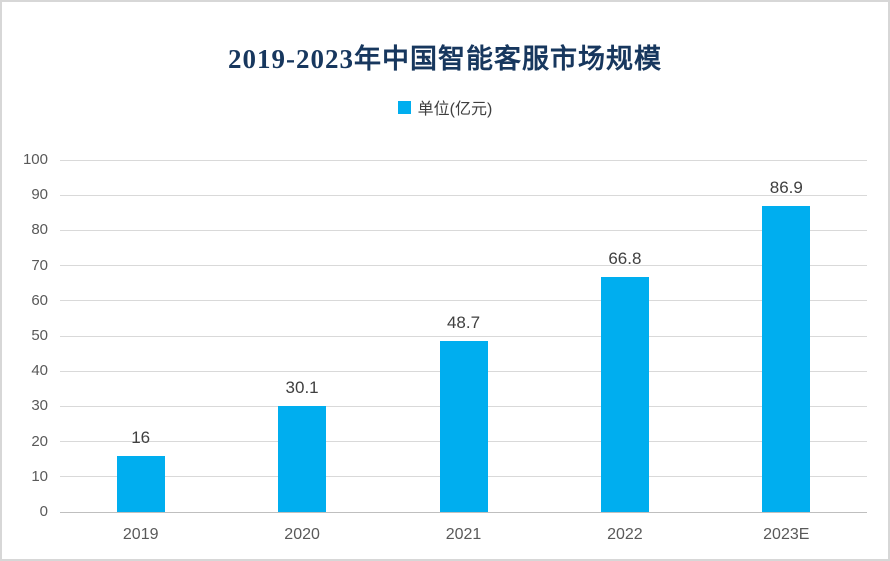 Image resolution: width=890 pixels, height=561 pixels. What do you see at coordinates (404, 107) in the screenshot?
I see `legend-swatch-icon` at bounding box center [404, 107].